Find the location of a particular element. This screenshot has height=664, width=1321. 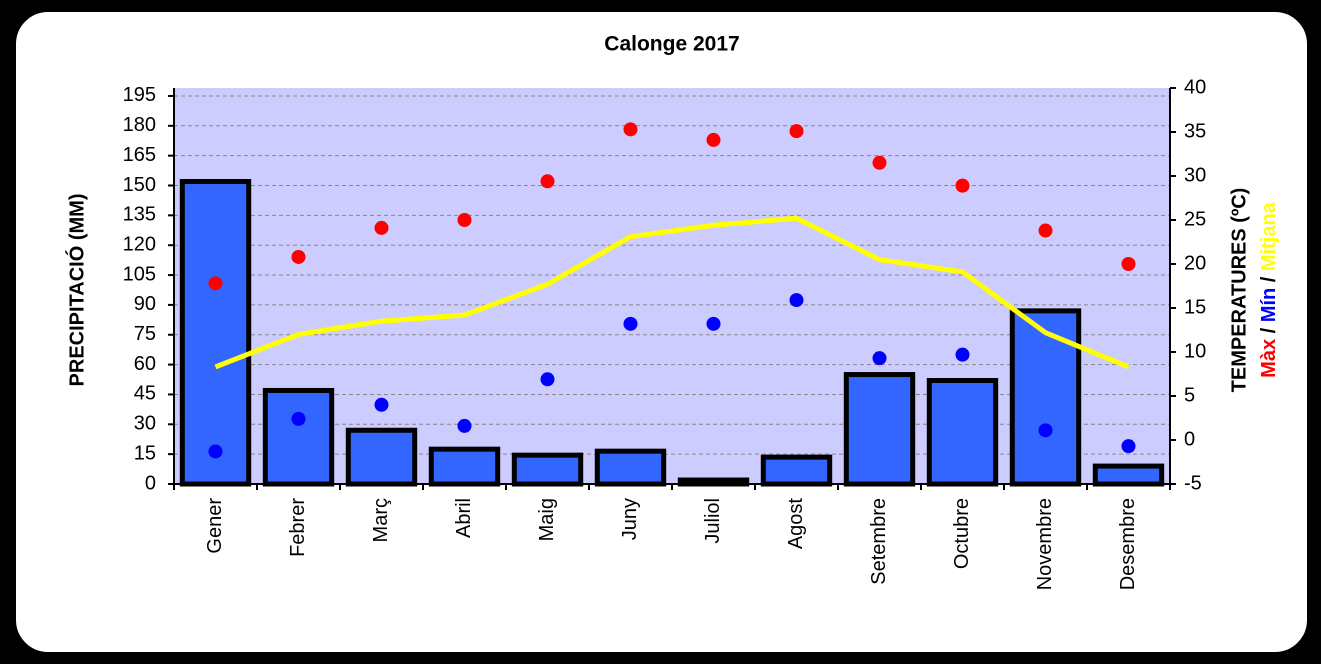

y2-tick-label: 10 is located at coordinates (1195, 351).